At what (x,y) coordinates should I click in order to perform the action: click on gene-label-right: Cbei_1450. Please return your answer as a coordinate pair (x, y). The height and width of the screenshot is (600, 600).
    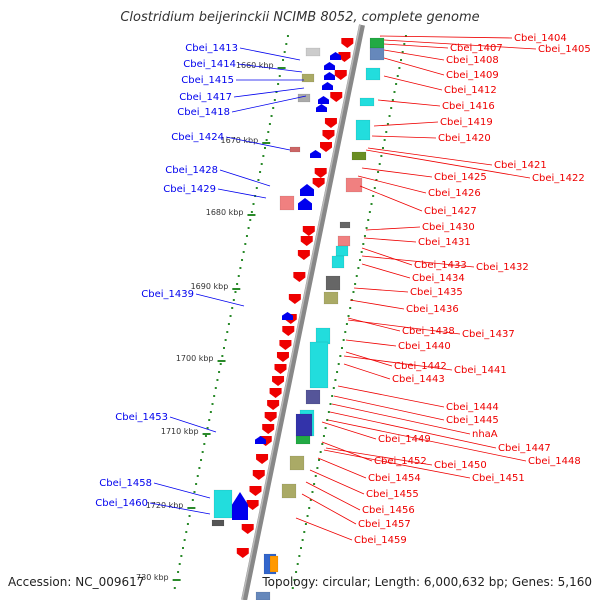
    Looking at the image, I should click on (460, 465).